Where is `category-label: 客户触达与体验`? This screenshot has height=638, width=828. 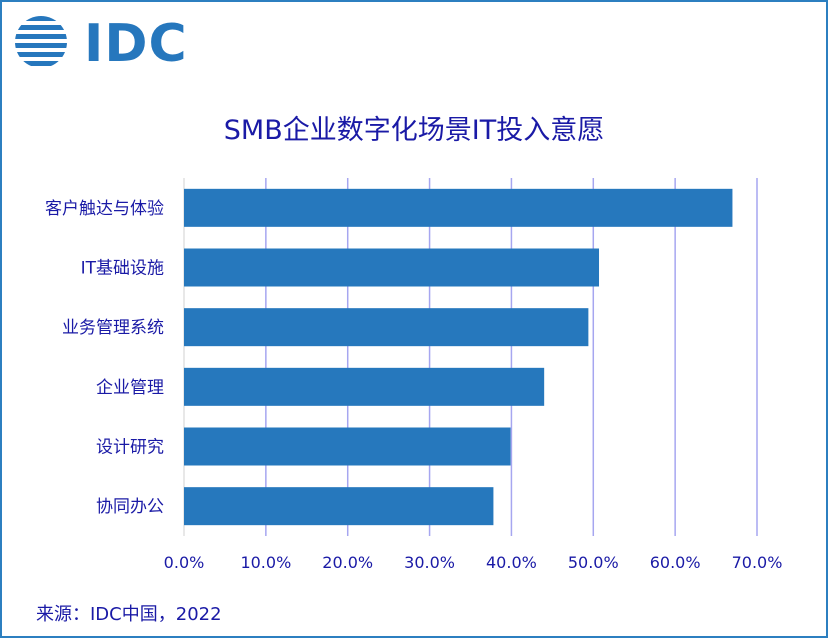 category-label: 客户触达与体验 is located at coordinates (104, 209).